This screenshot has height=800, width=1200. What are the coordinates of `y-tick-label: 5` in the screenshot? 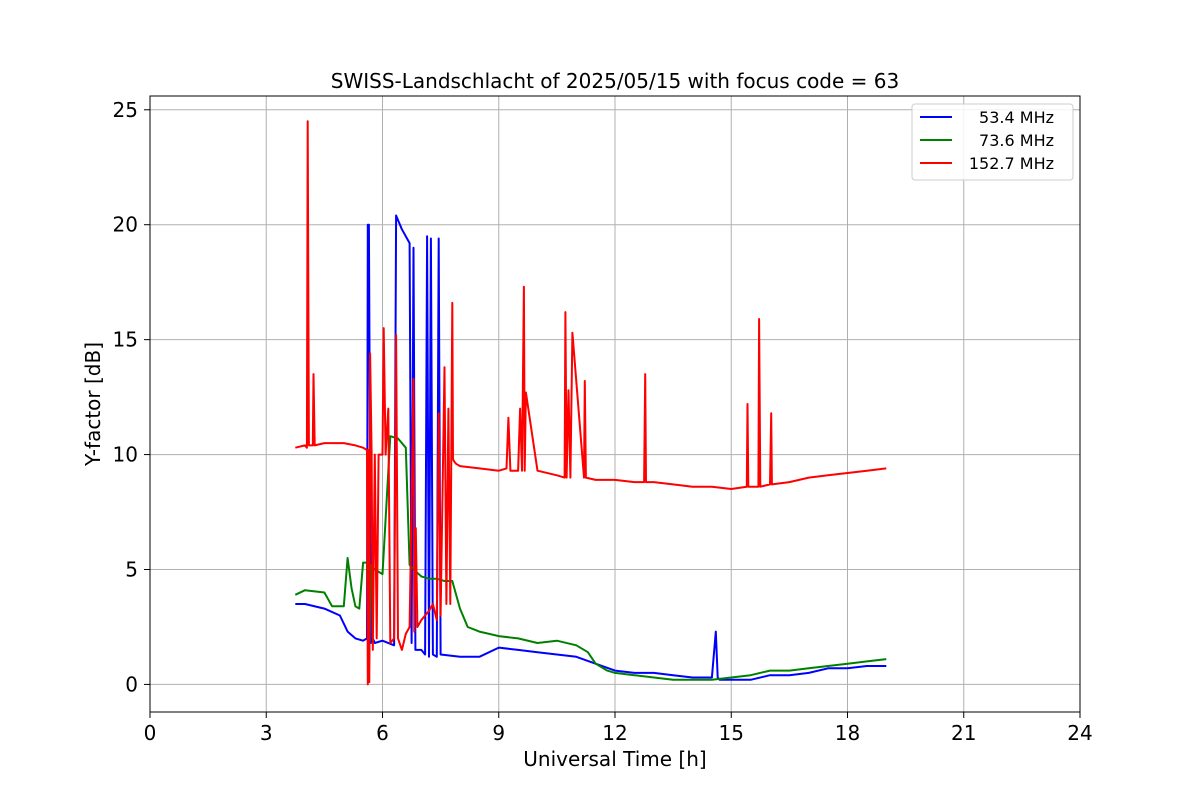 It's located at (131, 569).